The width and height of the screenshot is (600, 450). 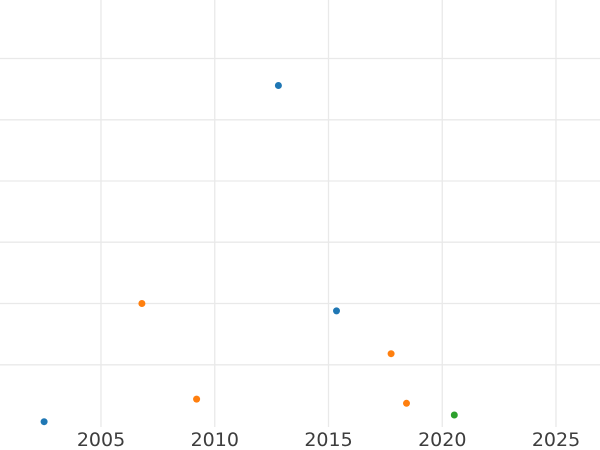 I want to click on x-tick-label: 2025, so click(x=556, y=439).